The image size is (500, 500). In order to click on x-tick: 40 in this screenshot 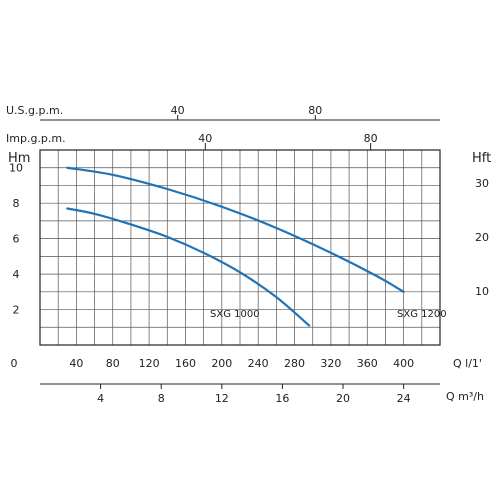, I will do `click(76, 363)`.